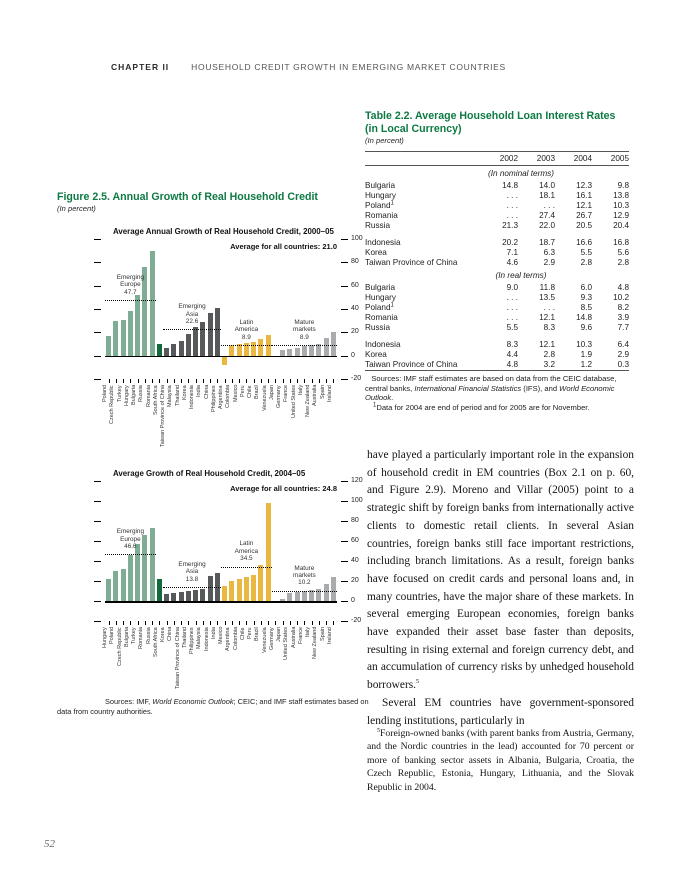 This screenshot has height=886, width=689. What do you see at coordinates (497, 205) in the screenshot?
I see `table-row: Poland1. . .. . . 12.1 10.3` at bounding box center [497, 205].